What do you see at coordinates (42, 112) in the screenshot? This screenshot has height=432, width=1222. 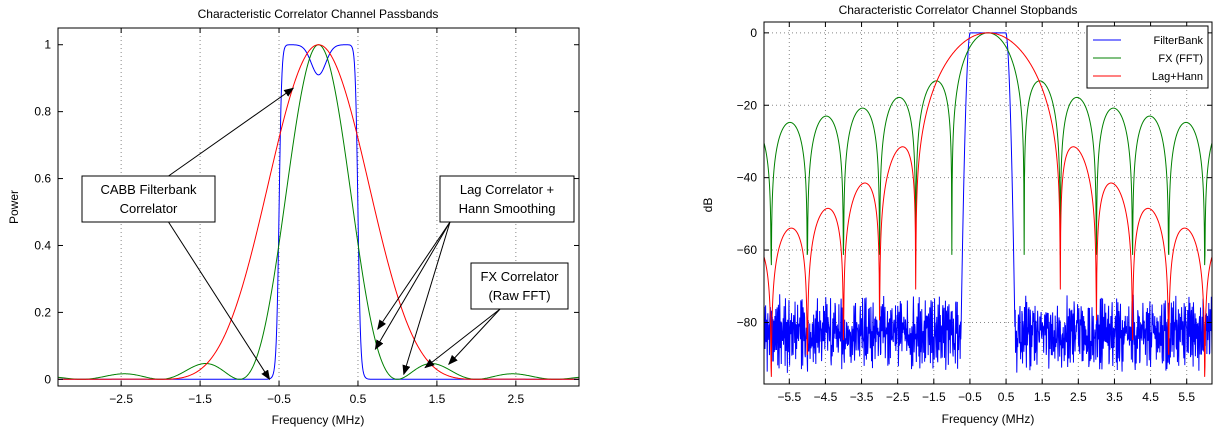 I see `y-tick-label: 0.8` at bounding box center [42, 112].